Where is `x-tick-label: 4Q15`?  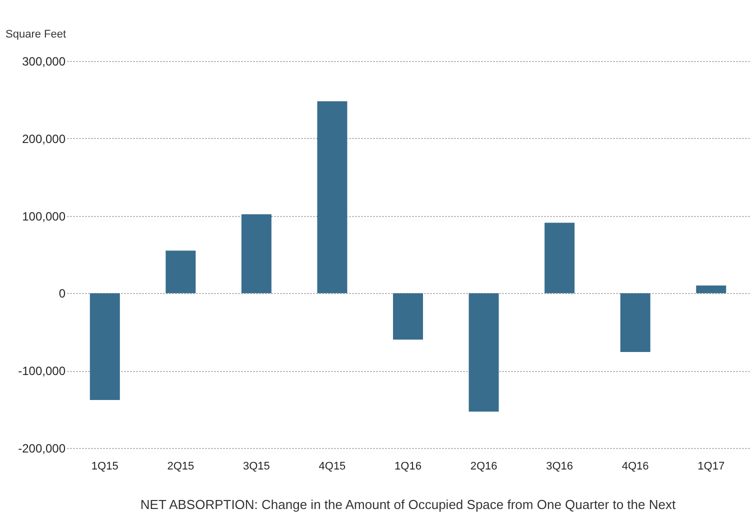 x-tick-label: 4Q15 is located at coordinates (332, 466).